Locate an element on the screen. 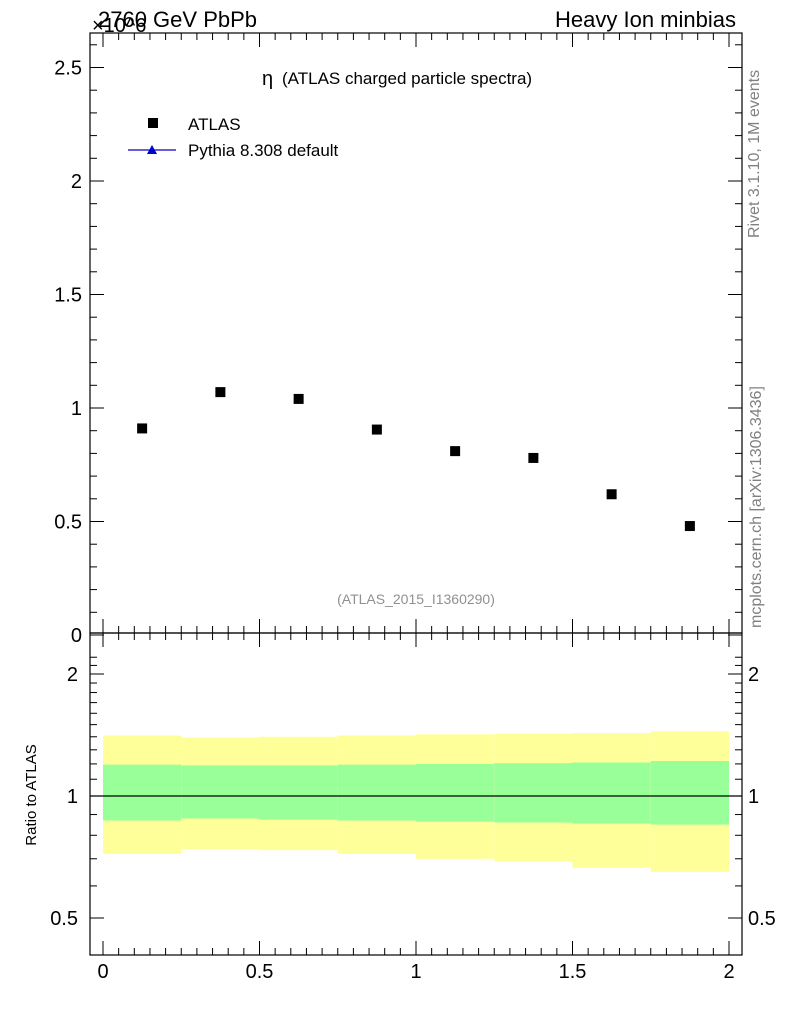  legend-pythia-label: Pythia 8.308 default is located at coordinates (263, 150).